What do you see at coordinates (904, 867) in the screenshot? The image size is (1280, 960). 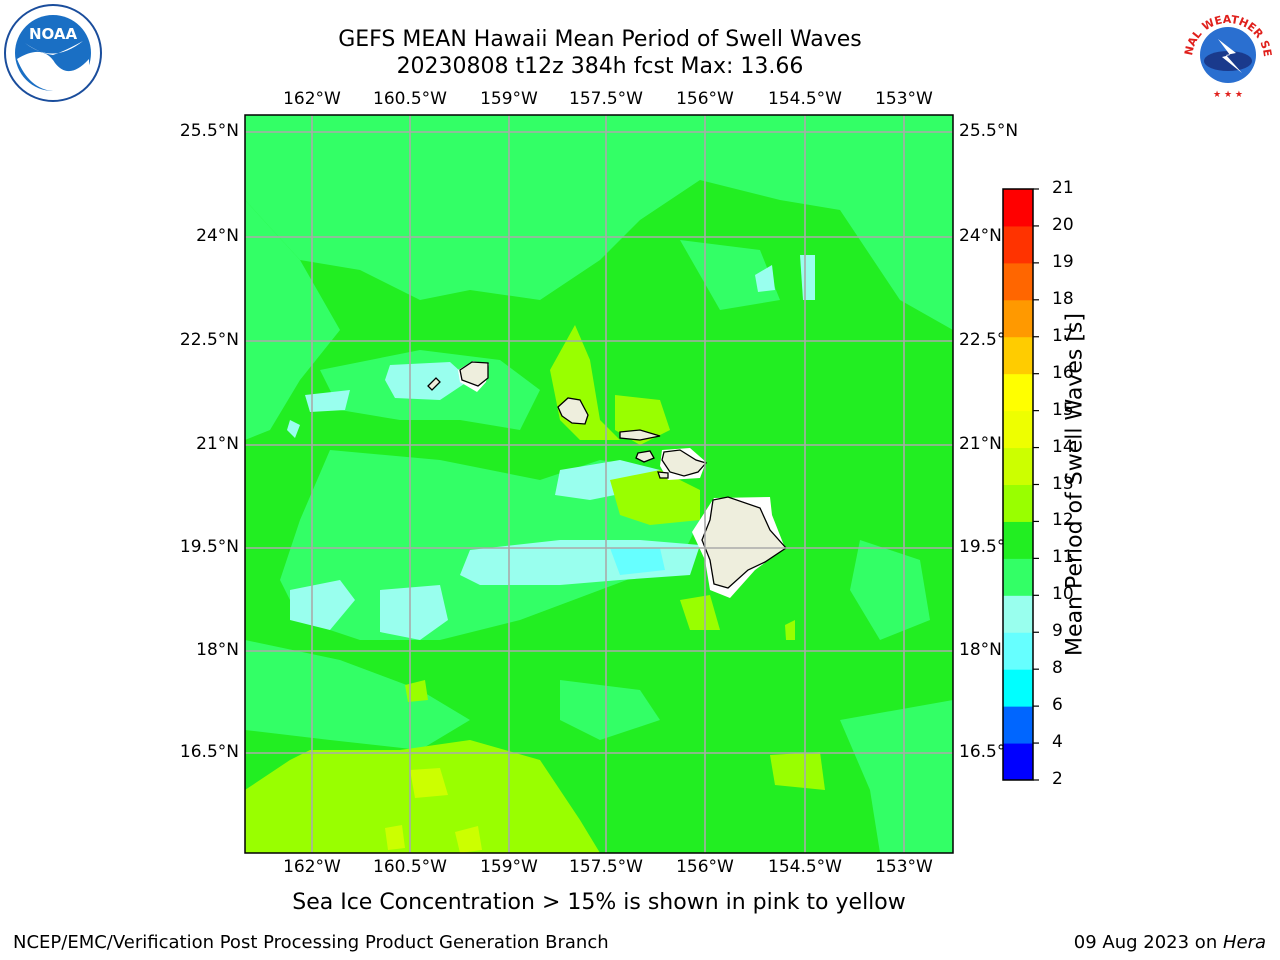 I see `lon-label-bottom: 153°W` at bounding box center [904, 867].